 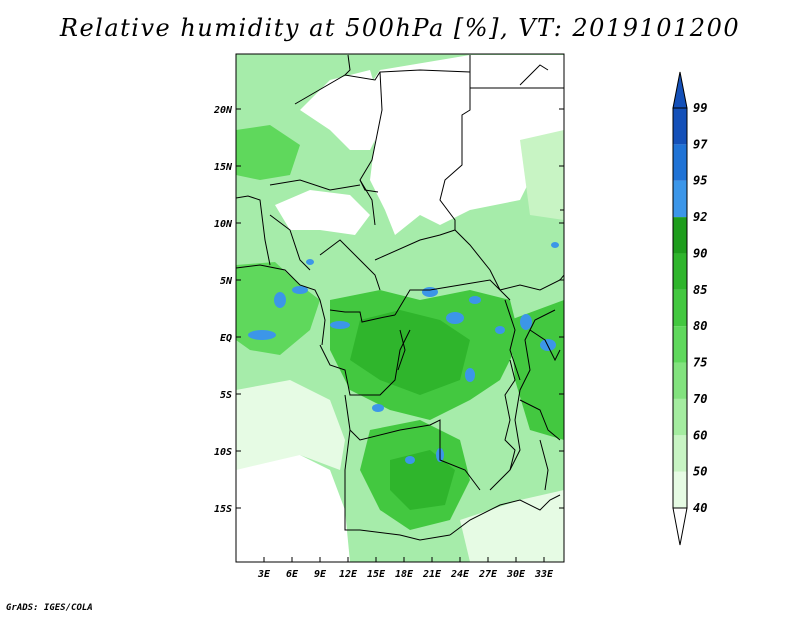 I want to click on lon-label-9e: 9E, so click(x=320, y=574).